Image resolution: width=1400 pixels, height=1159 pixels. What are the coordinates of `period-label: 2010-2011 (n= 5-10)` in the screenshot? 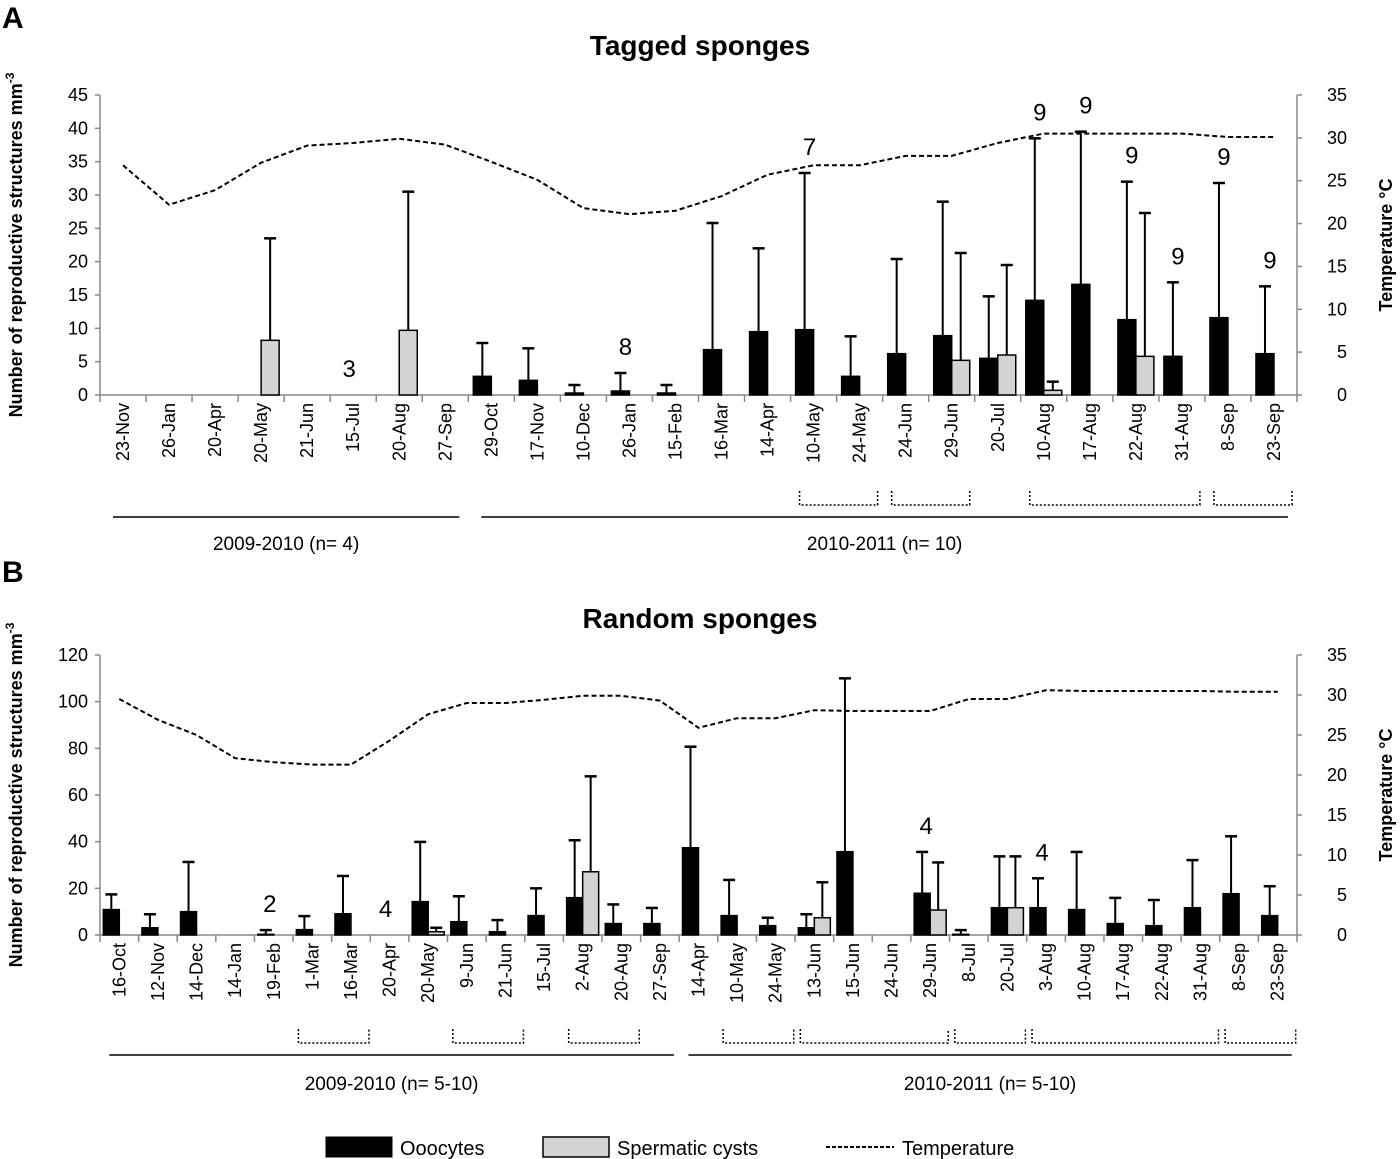 It's located at (990, 1084).